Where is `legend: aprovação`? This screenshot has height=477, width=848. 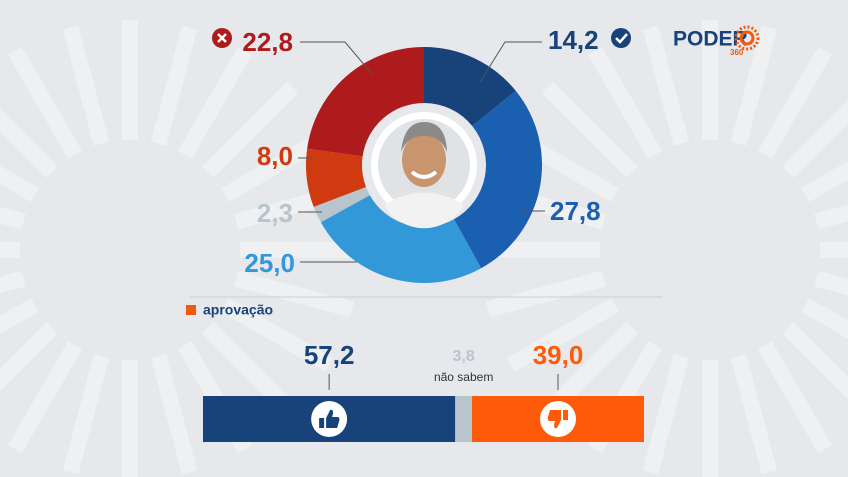
legend: aprovação is located at coordinates (229, 310).